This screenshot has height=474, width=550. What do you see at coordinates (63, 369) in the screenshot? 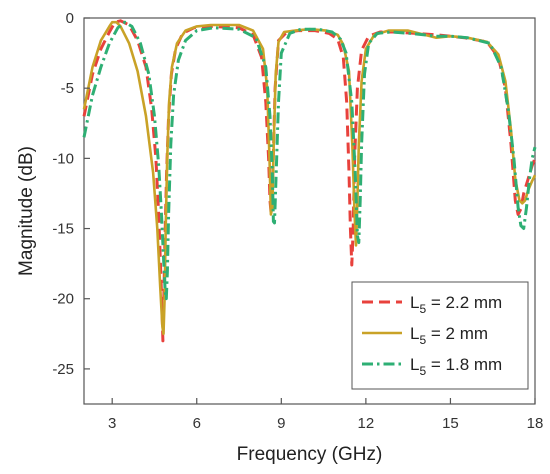
I see `y-tick-label: -25` at bounding box center [63, 369].